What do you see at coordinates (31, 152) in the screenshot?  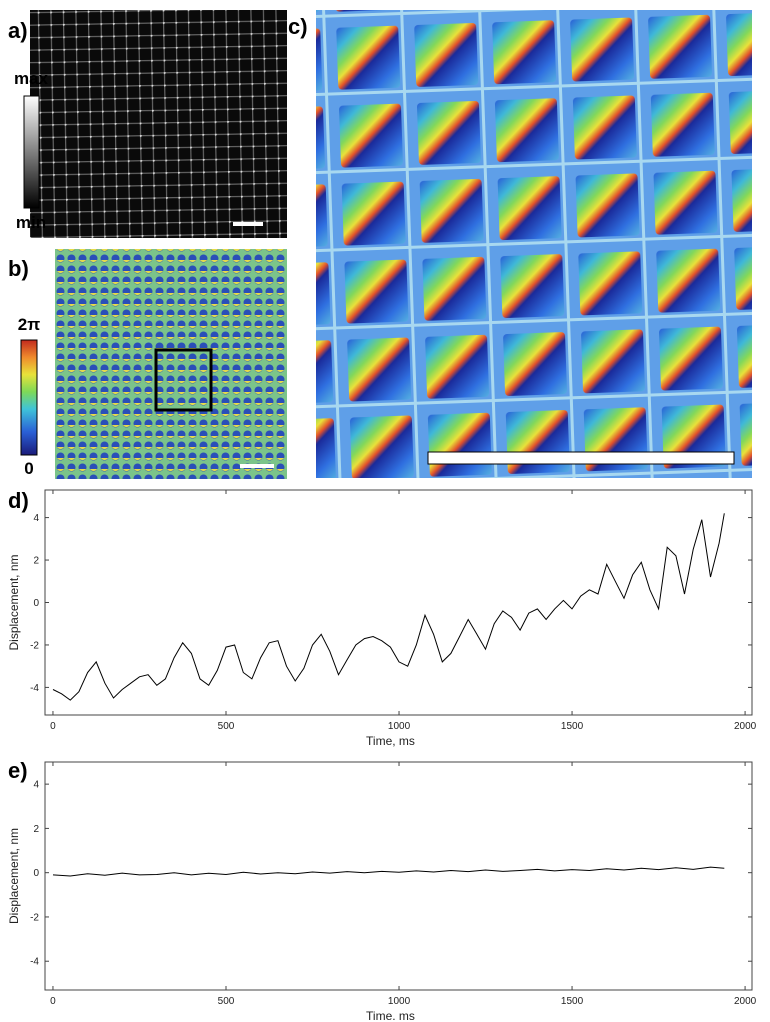 I see `intensity-colorbar` at bounding box center [31, 152].